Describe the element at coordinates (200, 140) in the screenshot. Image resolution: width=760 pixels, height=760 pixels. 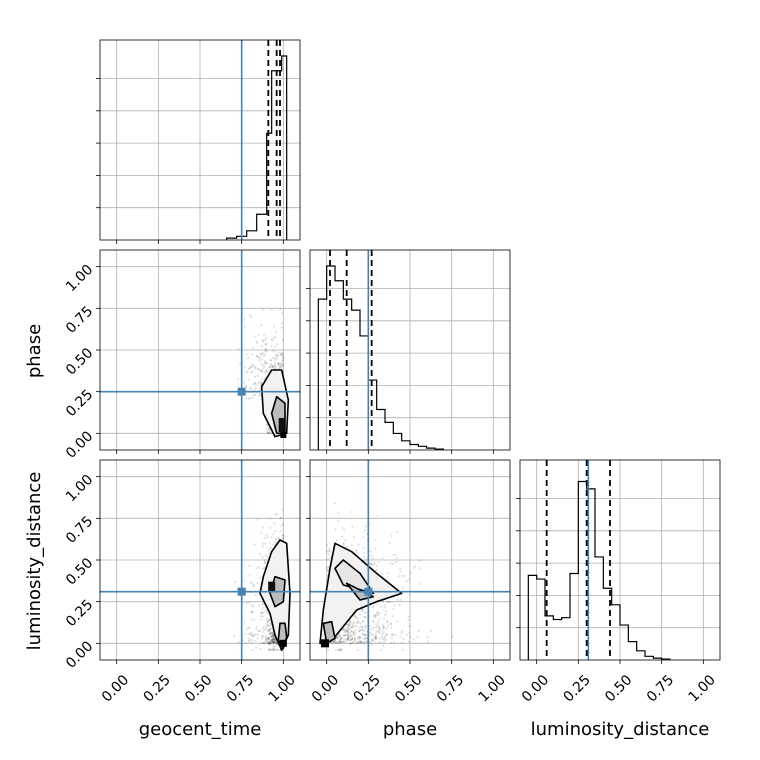
I see `panel-frame` at that location.